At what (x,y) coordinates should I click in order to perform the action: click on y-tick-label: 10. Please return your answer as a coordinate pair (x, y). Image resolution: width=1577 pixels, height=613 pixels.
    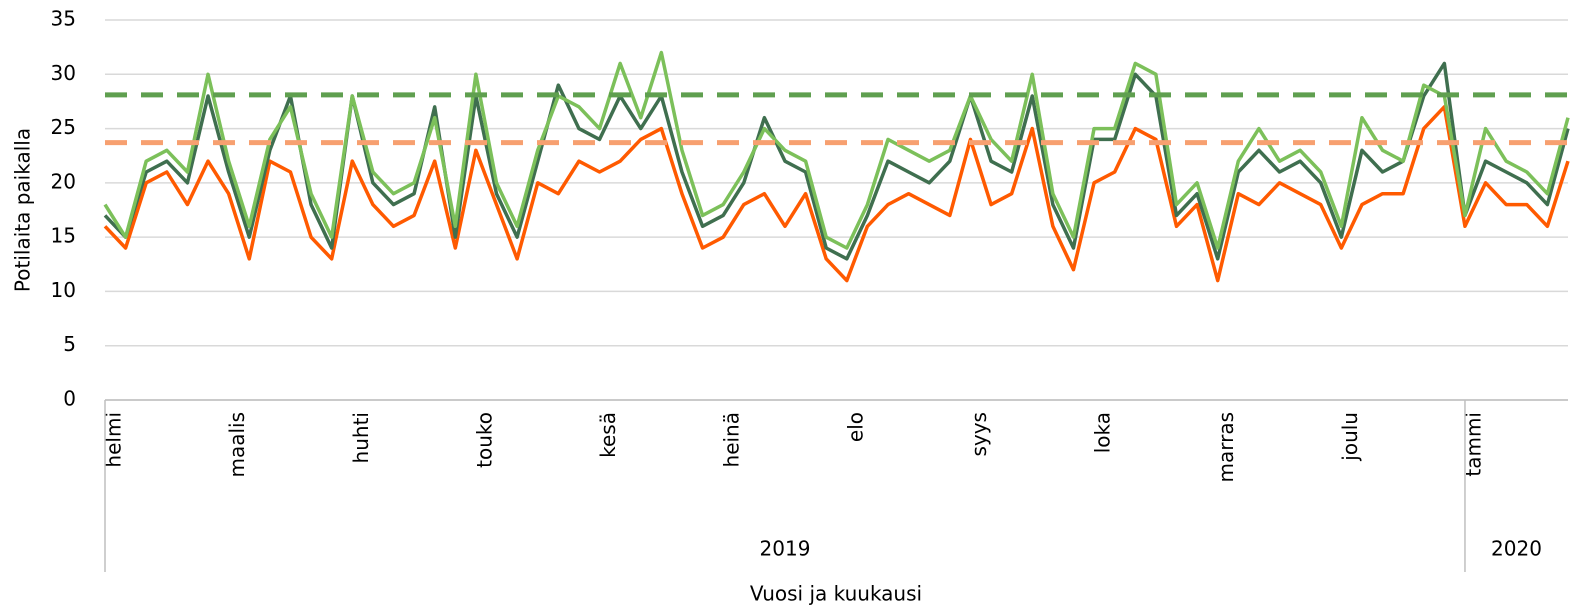
    Looking at the image, I should click on (63, 290).